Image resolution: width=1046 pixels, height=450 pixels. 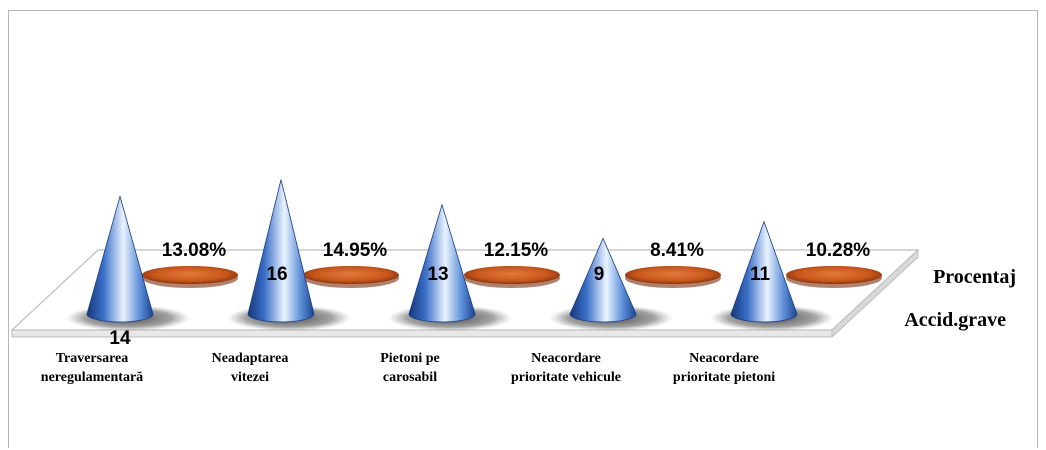 I want to click on category-label: carosabil, so click(x=410, y=377).